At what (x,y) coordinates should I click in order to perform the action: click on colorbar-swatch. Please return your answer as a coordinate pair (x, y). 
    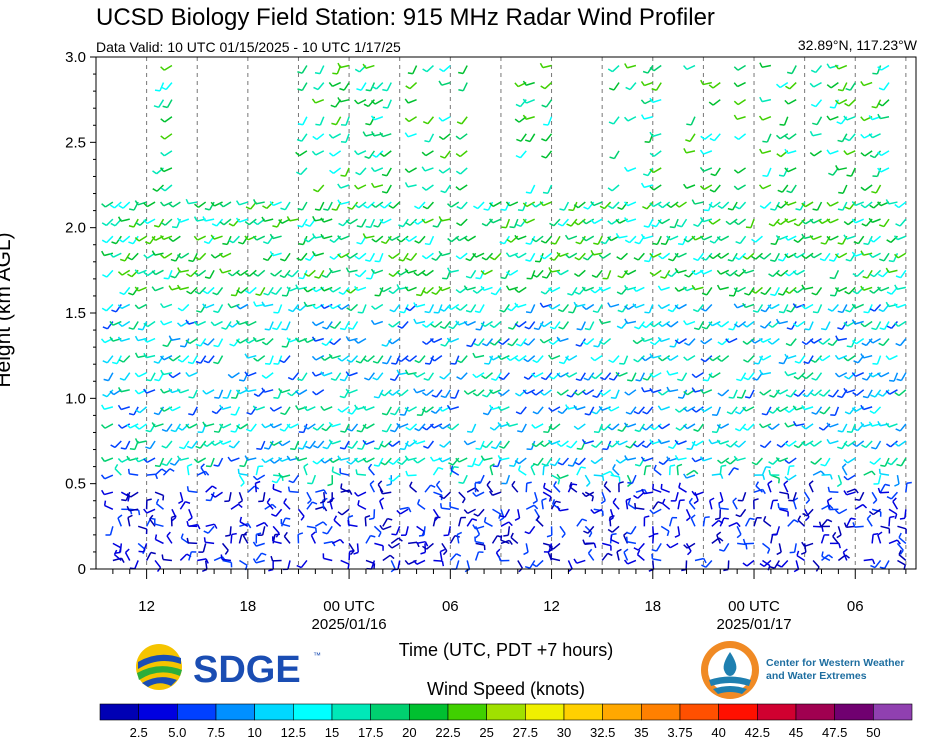
    Looking at the image, I should click on (467, 712).